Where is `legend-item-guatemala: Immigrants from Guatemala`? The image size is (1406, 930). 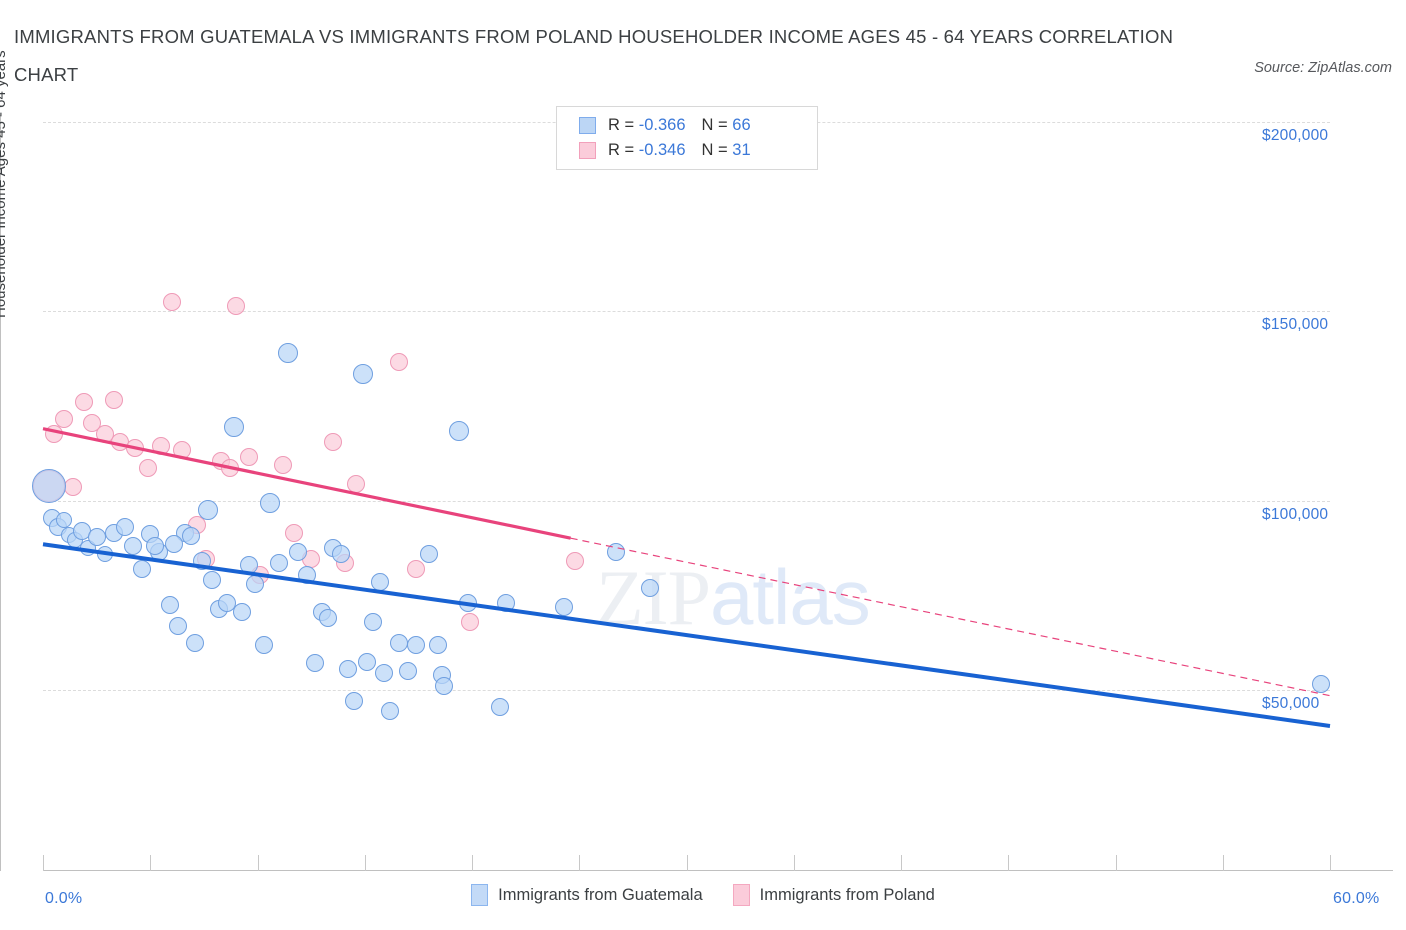 legend-item-guatemala: Immigrants from Guatemala is located at coordinates (587, 895).